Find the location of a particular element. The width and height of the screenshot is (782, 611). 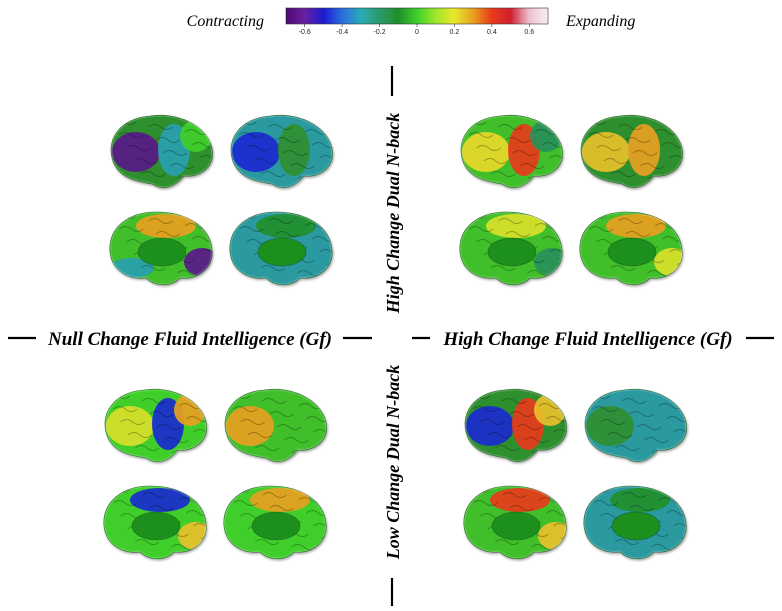

brain-medial-right is located at coordinates (281, 248).